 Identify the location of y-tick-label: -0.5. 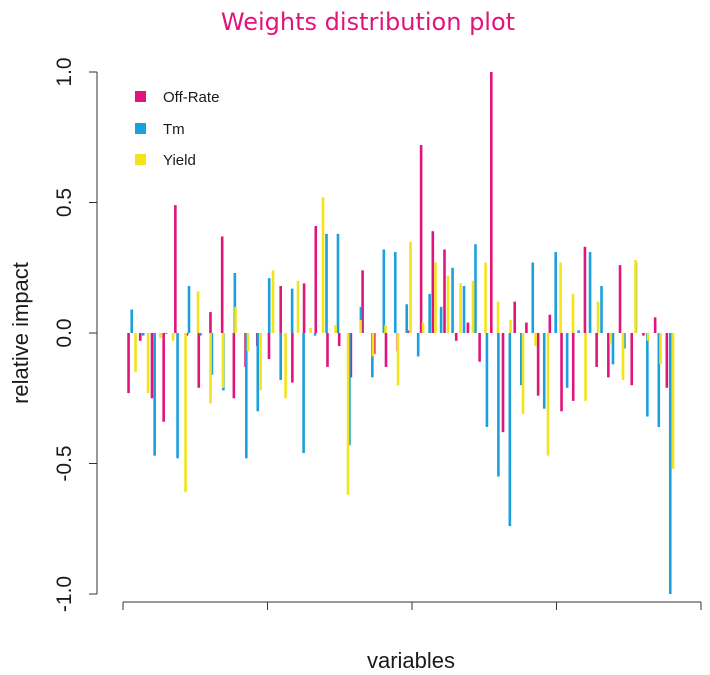
(64, 463).